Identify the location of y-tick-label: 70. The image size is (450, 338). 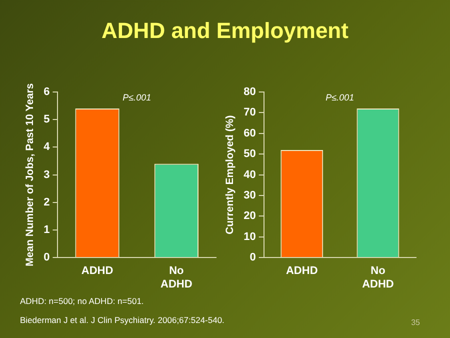
(250, 112).